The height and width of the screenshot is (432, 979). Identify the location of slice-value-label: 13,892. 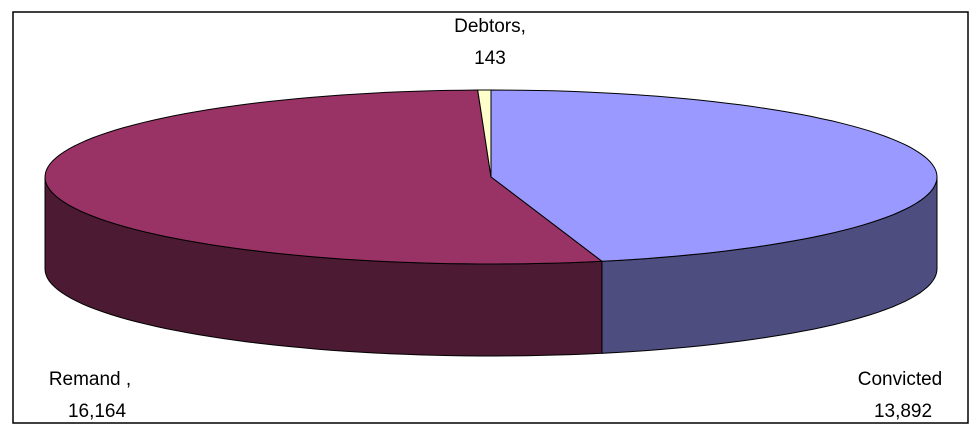
(903, 411).